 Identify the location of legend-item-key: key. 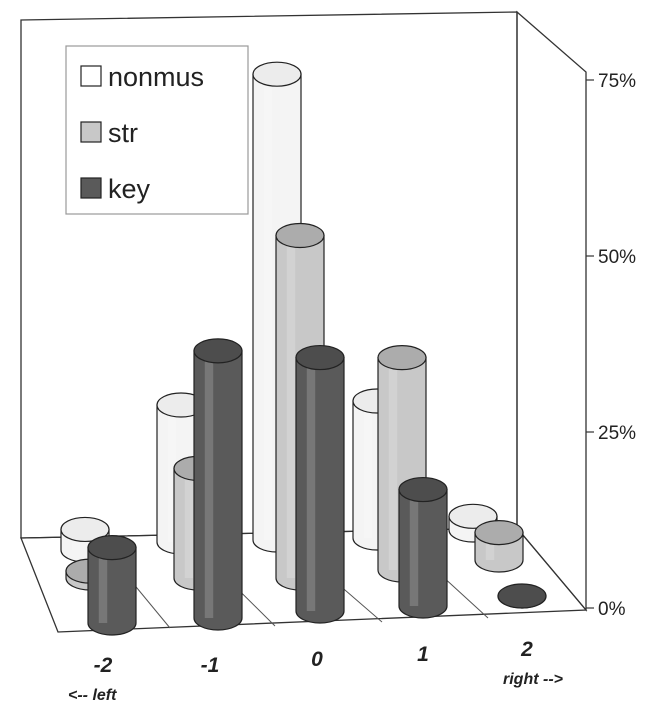
(115, 189).